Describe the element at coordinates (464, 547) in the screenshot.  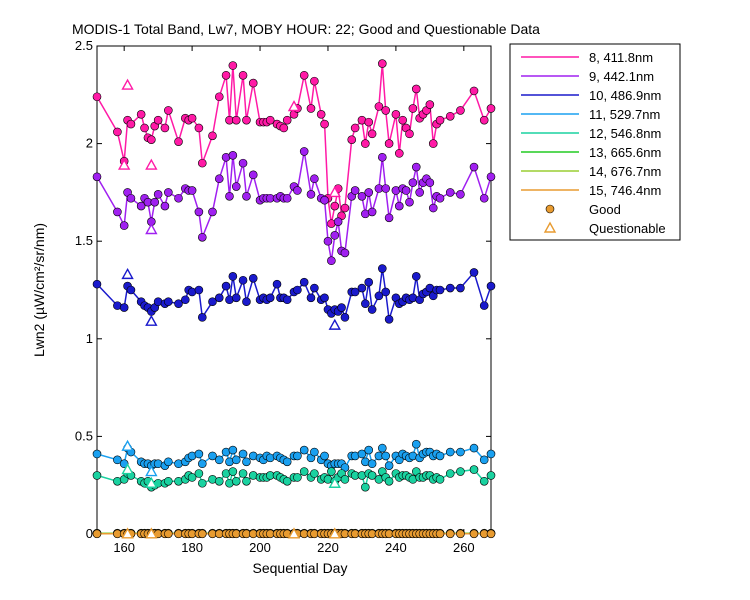
I see `x-tick-label: 260` at that location.